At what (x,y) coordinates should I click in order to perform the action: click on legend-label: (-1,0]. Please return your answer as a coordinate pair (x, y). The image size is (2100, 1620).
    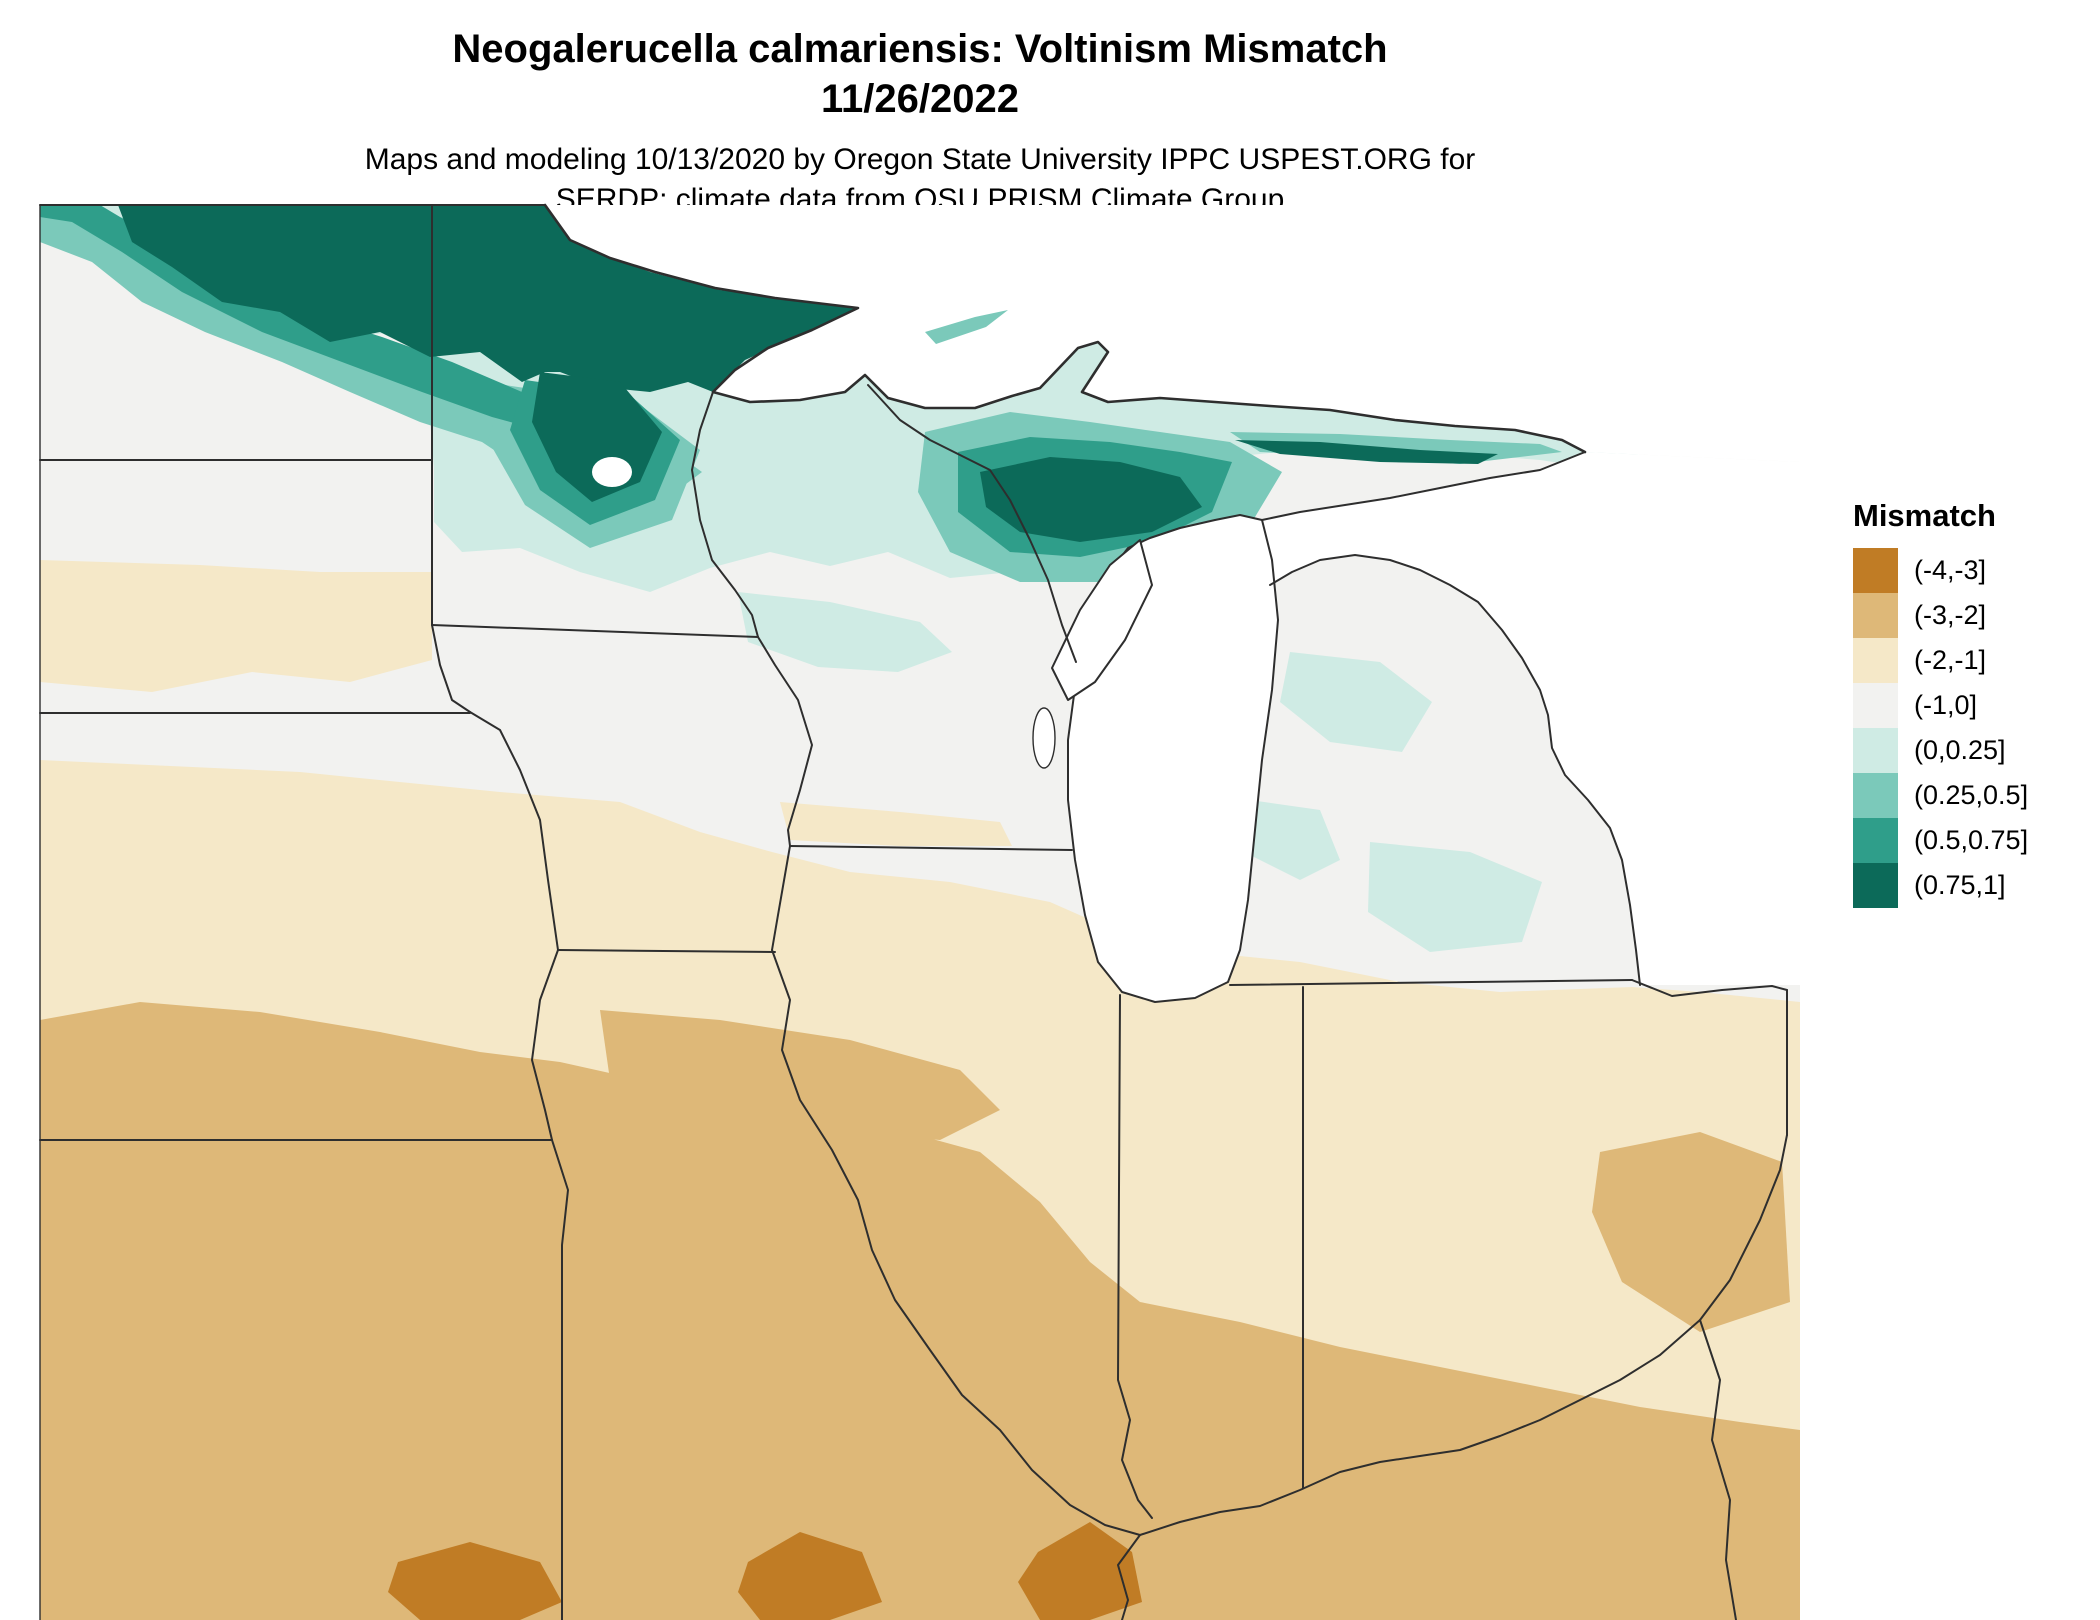
    Looking at the image, I should click on (1946, 705).